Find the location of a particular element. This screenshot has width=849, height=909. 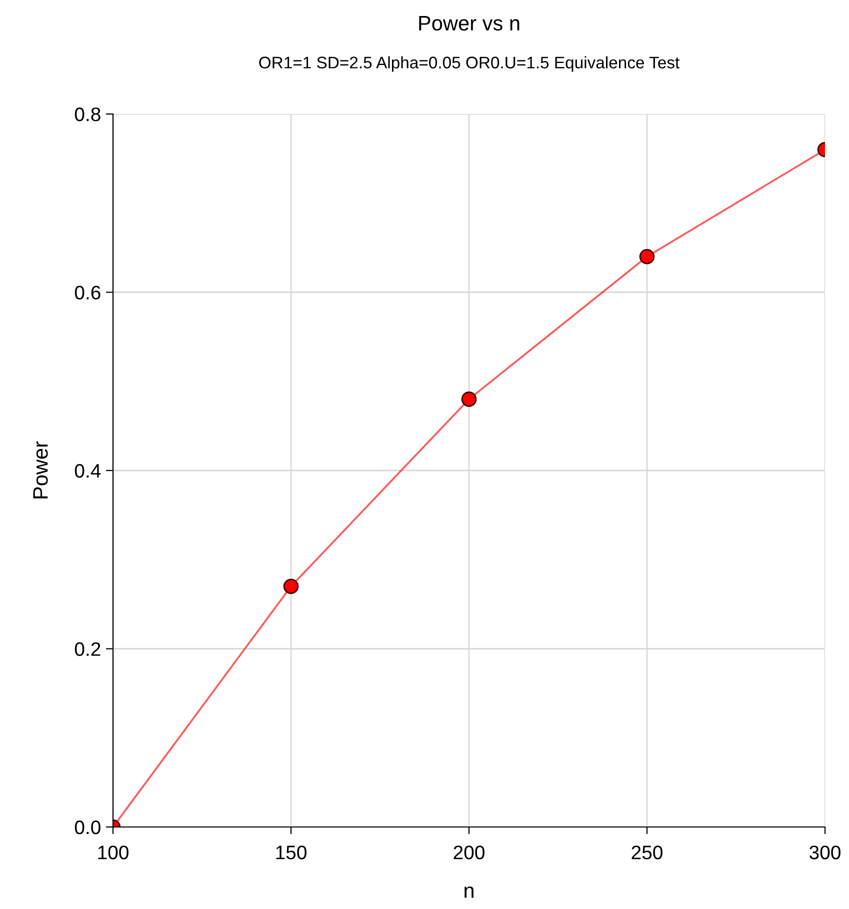

y-tick-label: 0.6 is located at coordinates (87, 293).